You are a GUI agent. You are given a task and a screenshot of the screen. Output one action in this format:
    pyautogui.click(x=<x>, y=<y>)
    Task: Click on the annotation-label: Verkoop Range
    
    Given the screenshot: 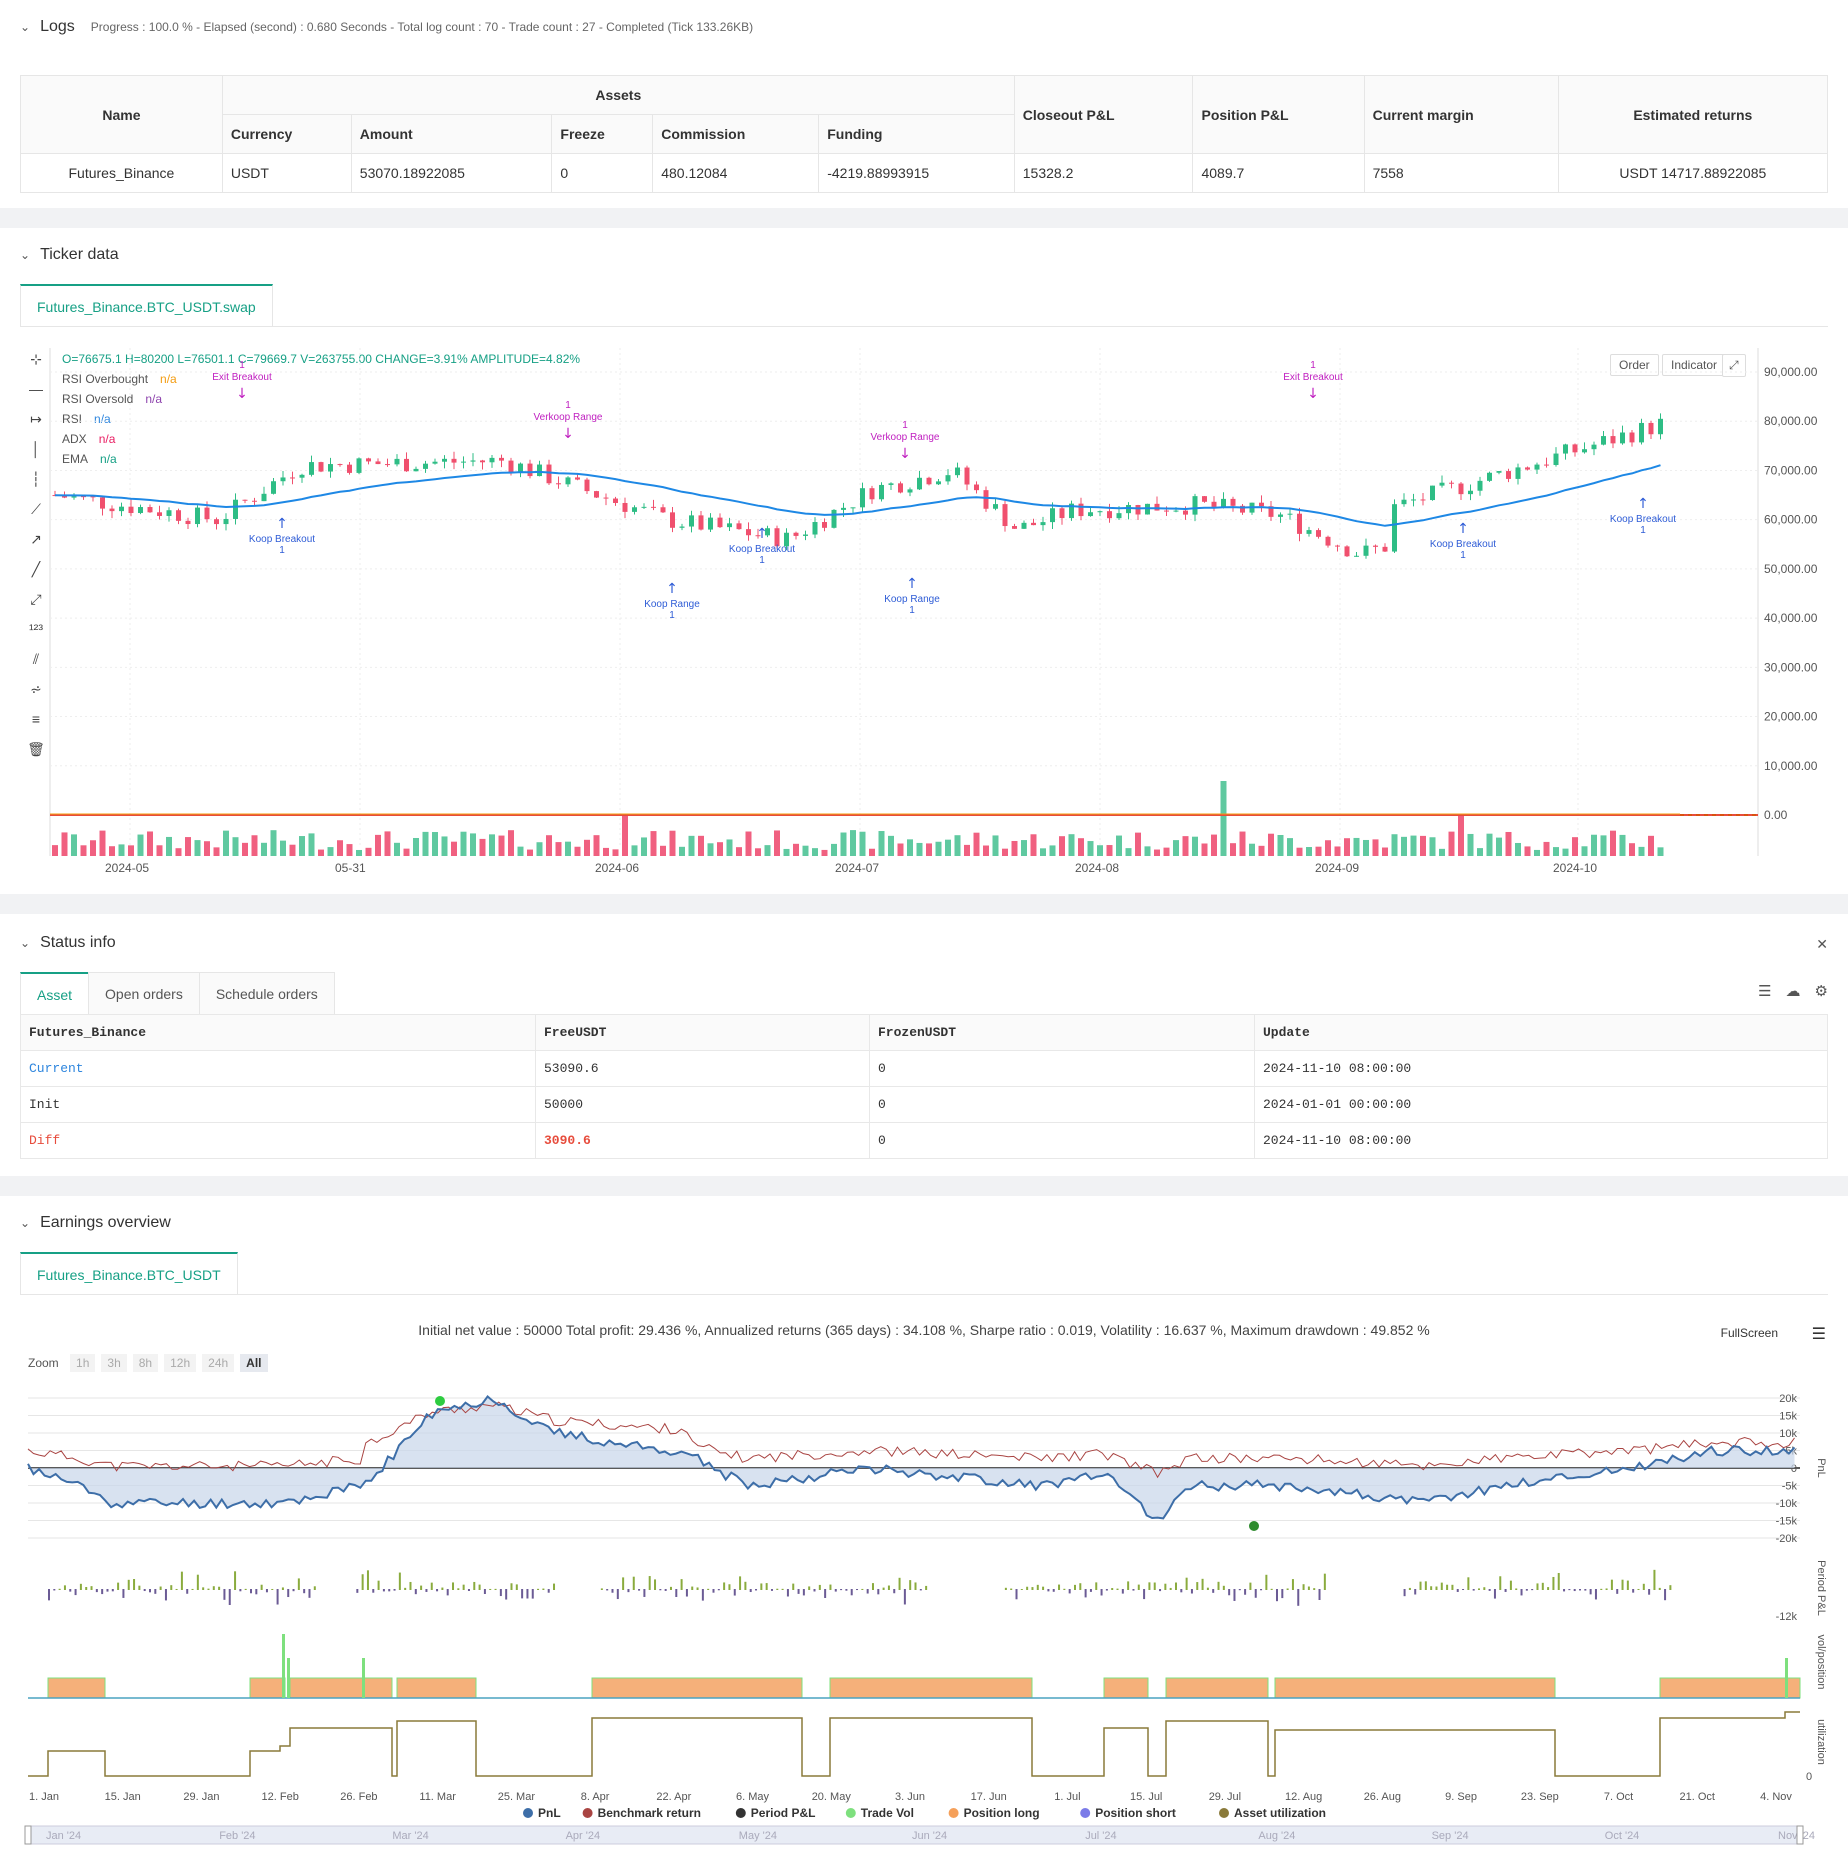 What is the action you would take?
    pyautogui.click(x=905, y=437)
    